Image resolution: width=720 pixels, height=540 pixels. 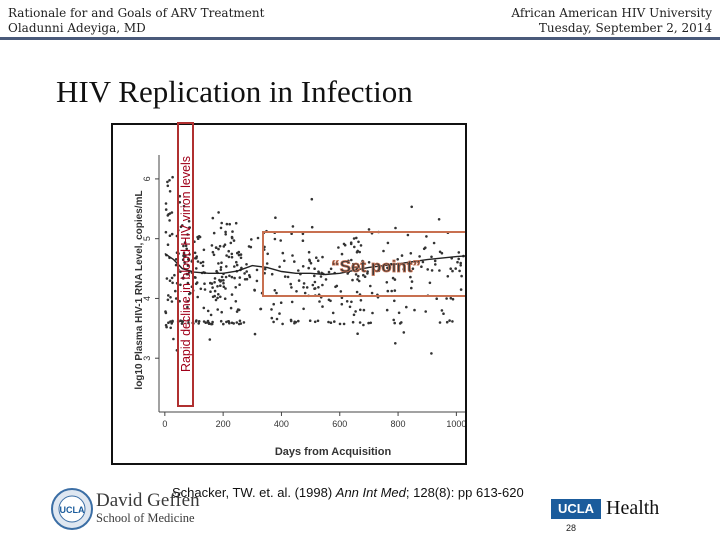 I want to click on x-ticks: 020040060080010001200, so click(x=313, y=420).